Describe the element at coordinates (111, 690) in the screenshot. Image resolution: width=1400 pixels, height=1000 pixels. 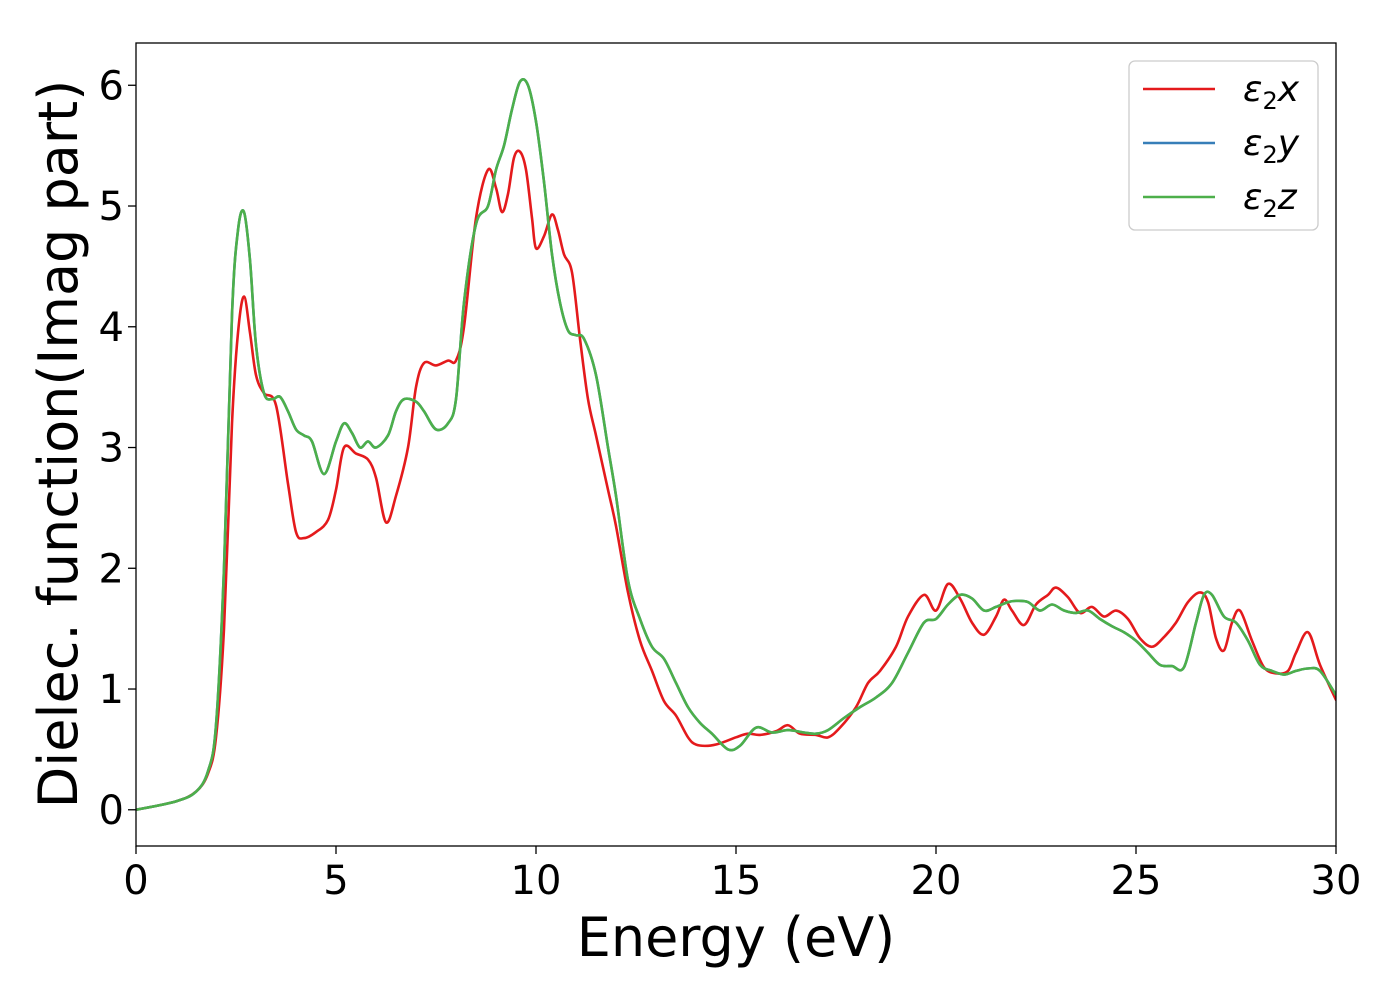
I see `y-tick-label: 1` at that location.